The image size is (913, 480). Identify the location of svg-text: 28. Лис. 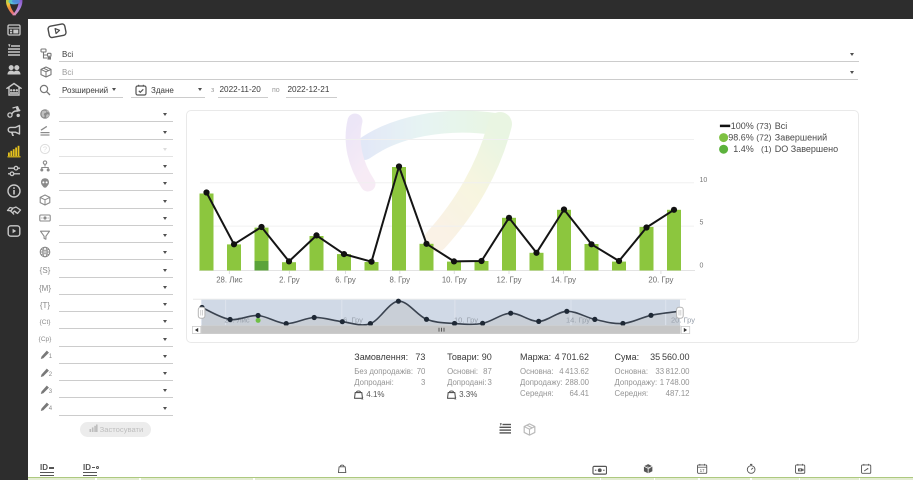
(229, 279).